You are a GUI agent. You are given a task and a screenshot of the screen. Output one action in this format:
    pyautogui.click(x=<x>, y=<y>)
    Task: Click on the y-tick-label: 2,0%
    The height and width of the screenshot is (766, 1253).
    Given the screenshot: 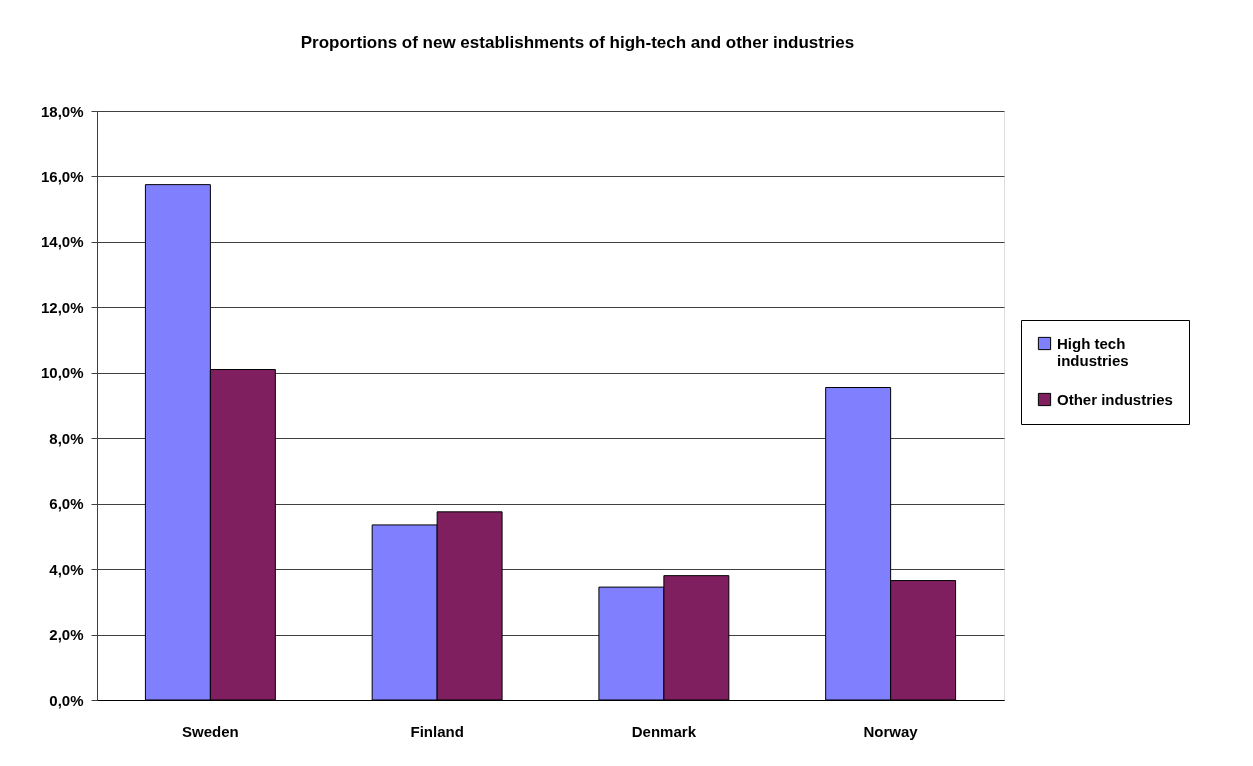 What is the action you would take?
    pyautogui.click(x=66, y=635)
    